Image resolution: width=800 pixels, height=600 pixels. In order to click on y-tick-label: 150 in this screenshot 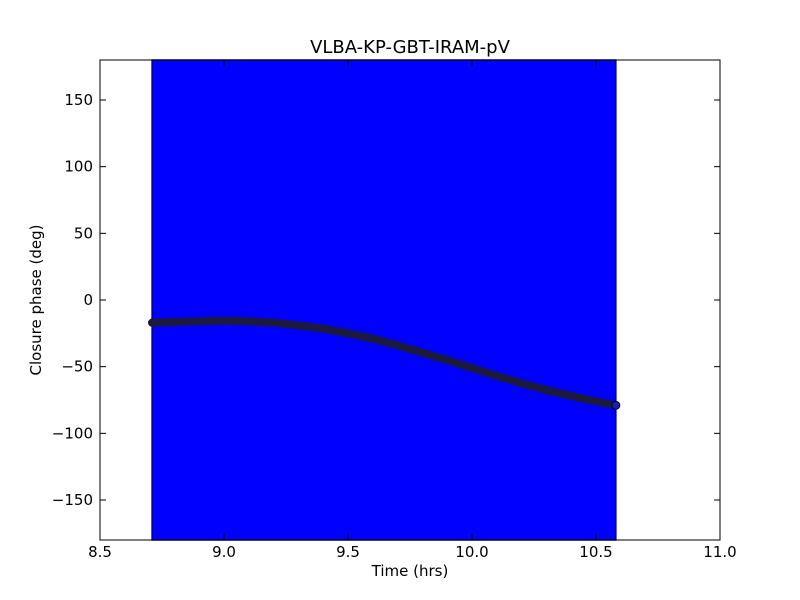, I will do `click(78, 100)`.